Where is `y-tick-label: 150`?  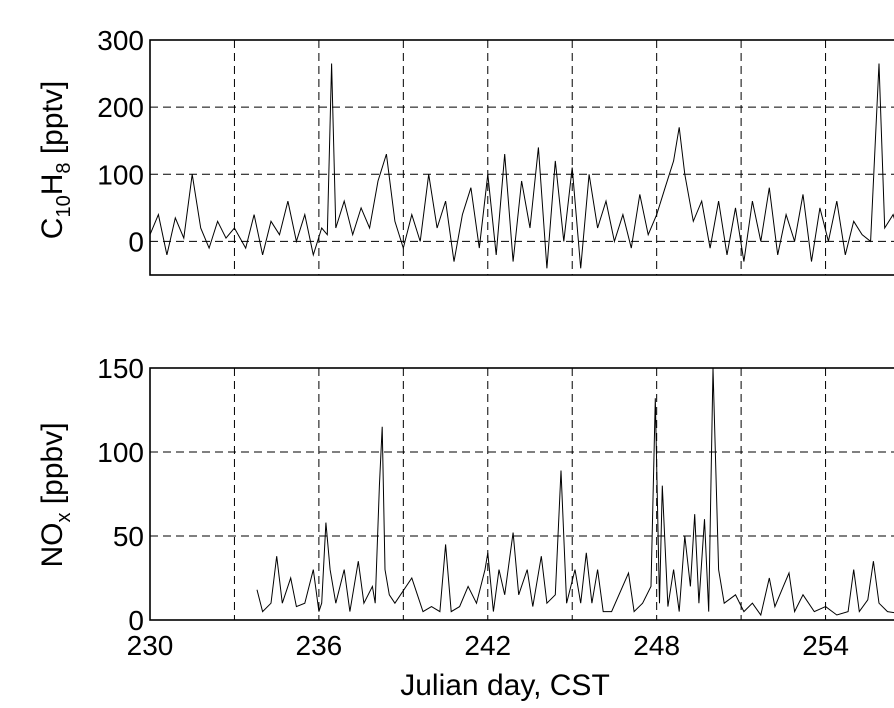 y-tick-label: 150 is located at coordinates (120, 368).